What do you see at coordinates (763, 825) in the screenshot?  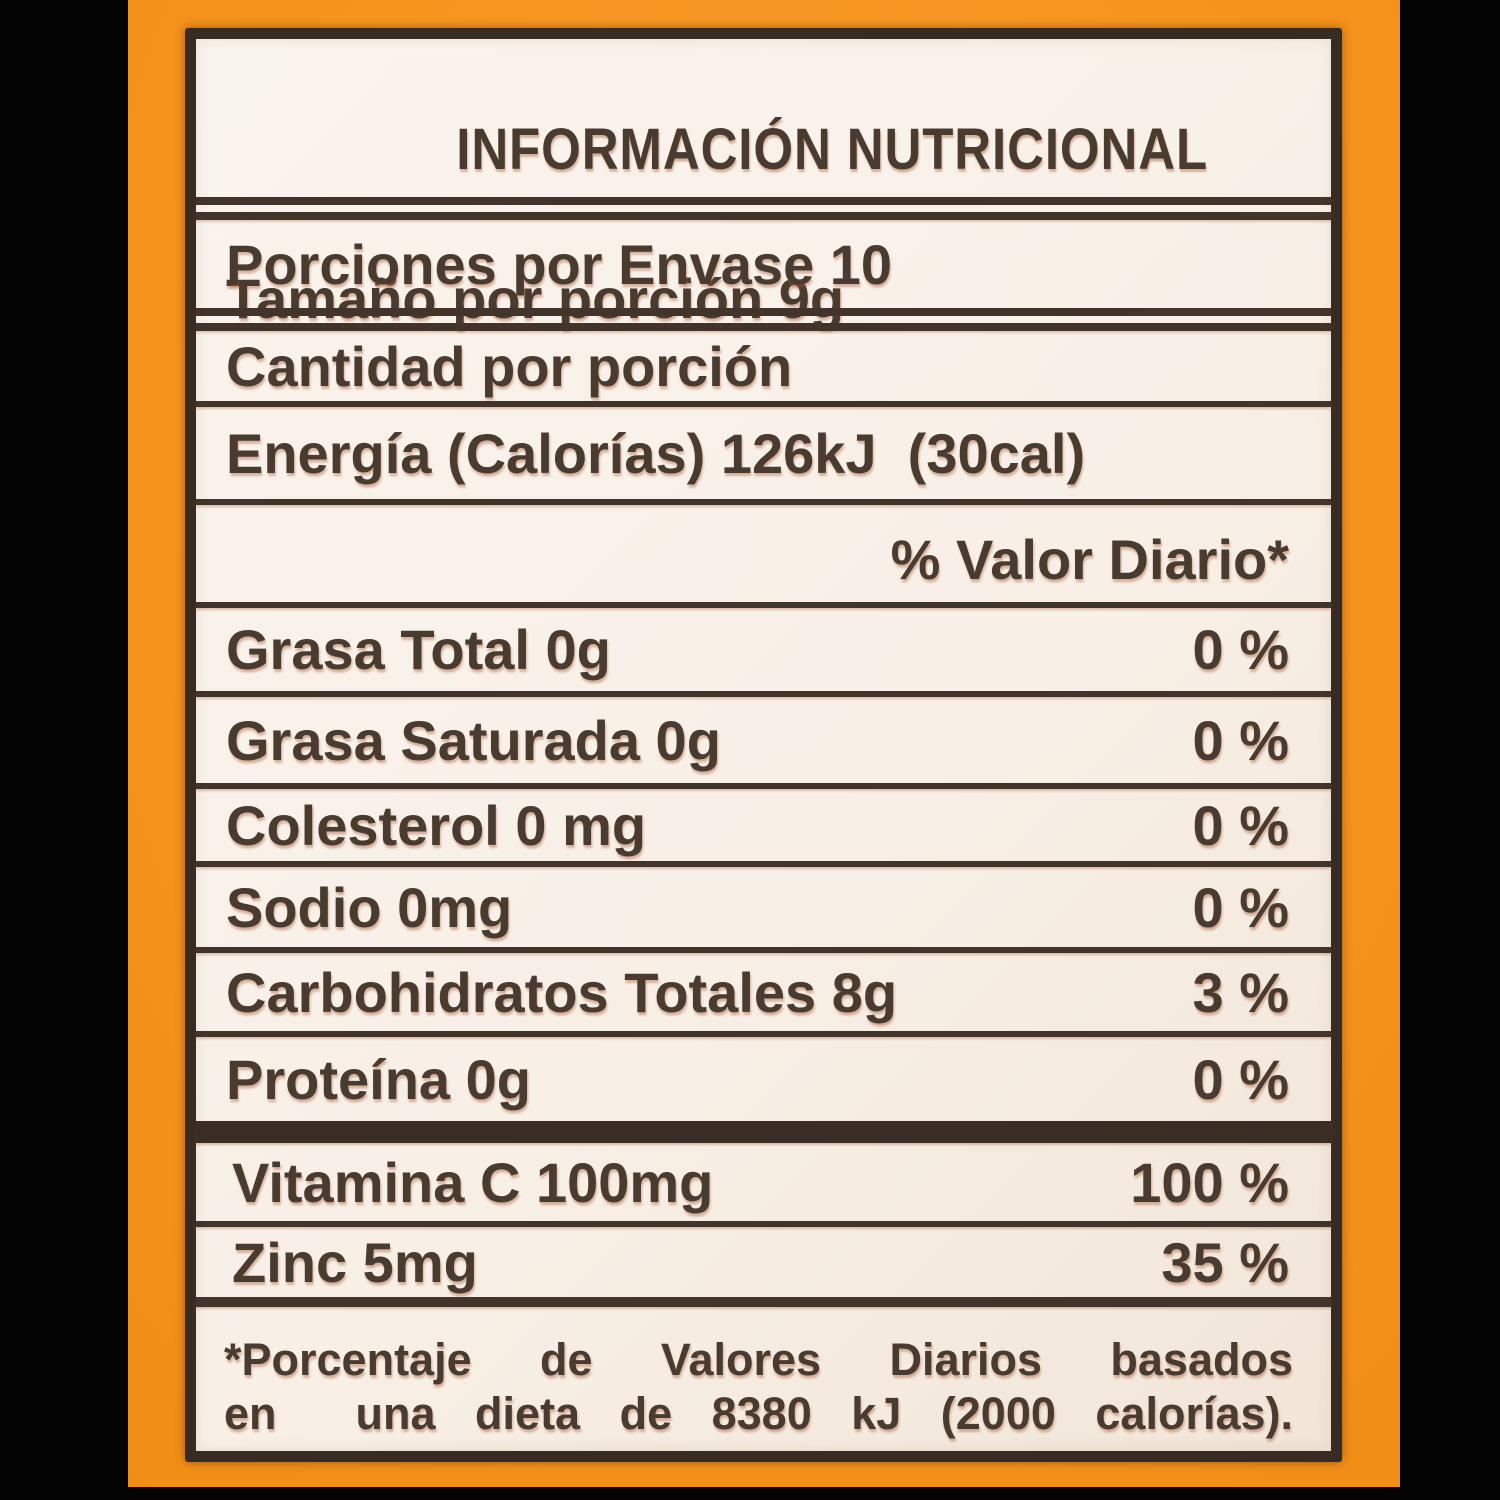 I see `nutrient-row: Colesterol 0 mg 0 %` at bounding box center [763, 825].